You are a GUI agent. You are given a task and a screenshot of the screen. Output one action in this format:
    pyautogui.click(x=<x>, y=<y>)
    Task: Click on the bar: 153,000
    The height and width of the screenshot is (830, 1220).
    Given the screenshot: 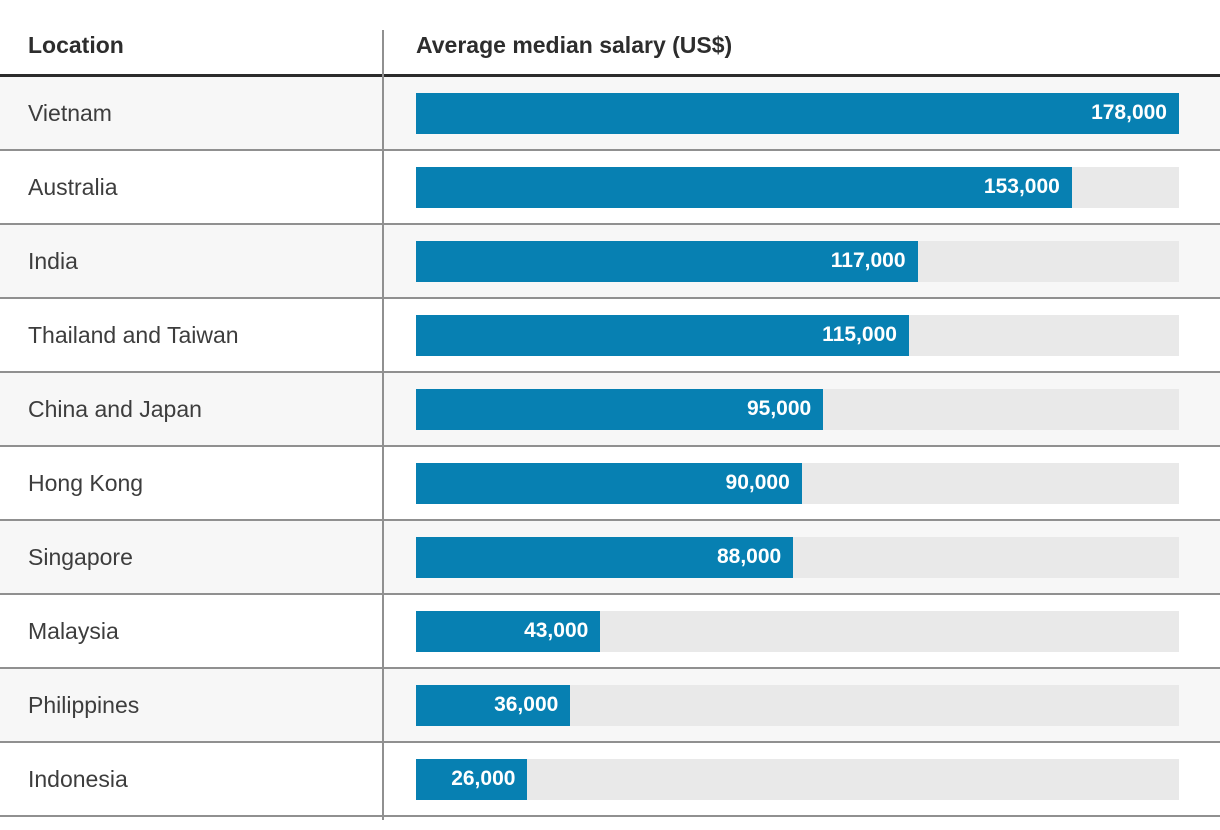 What is the action you would take?
    pyautogui.click(x=744, y=187)
    